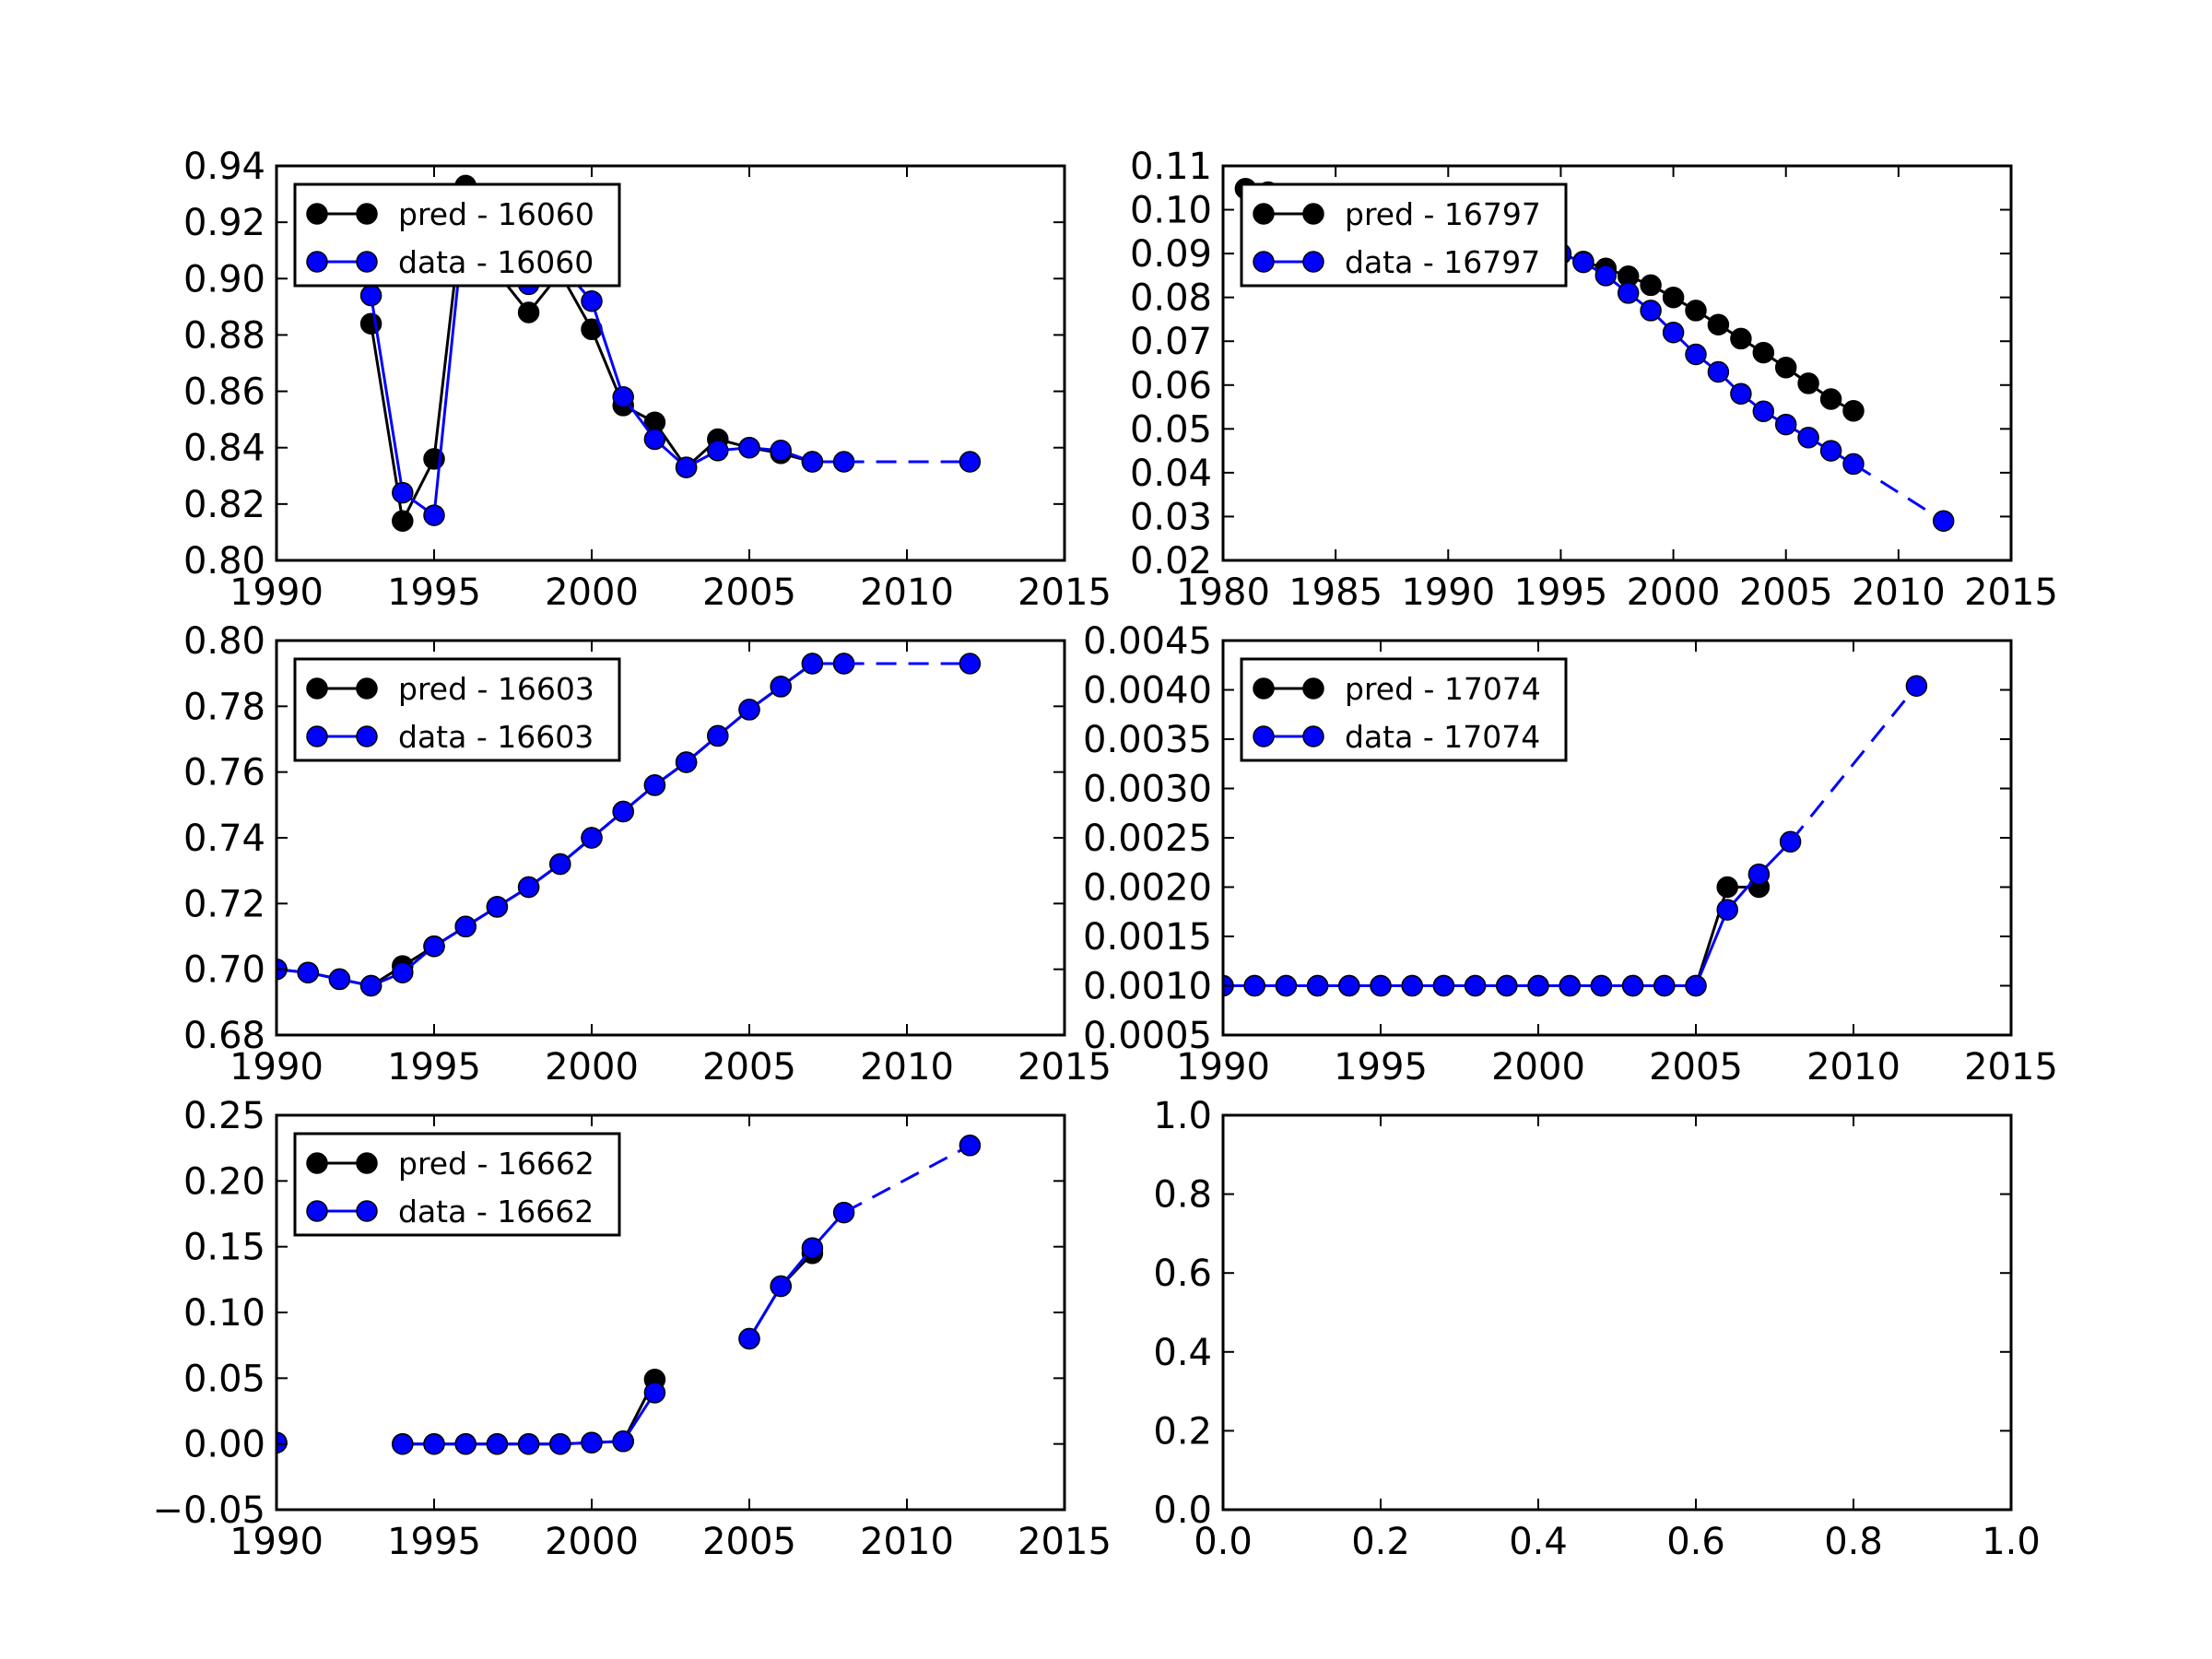 This screenshot has width=2212, height=1659. I want to click on axes-frame, so click(1617, 363).